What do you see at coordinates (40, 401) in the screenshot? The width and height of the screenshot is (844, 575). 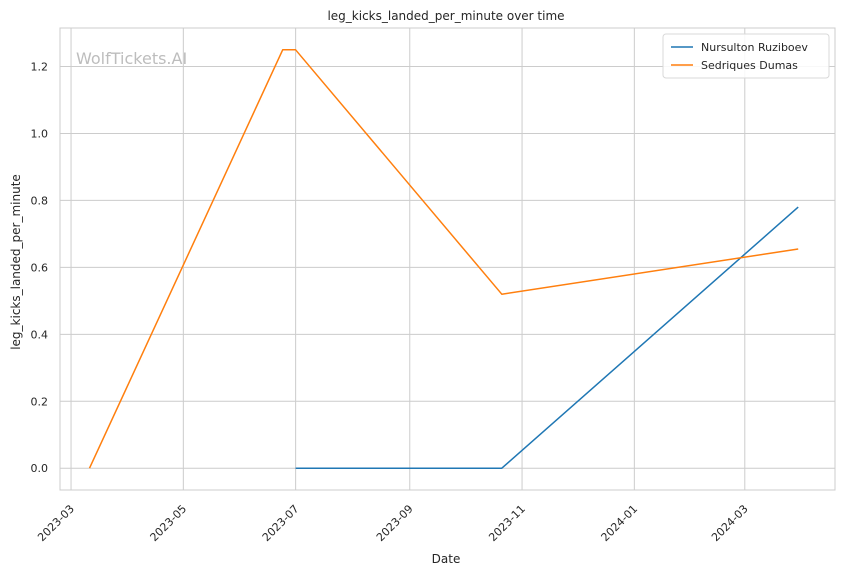 I see `y-tick-label: 0.2` at bounding box center [40, 401].